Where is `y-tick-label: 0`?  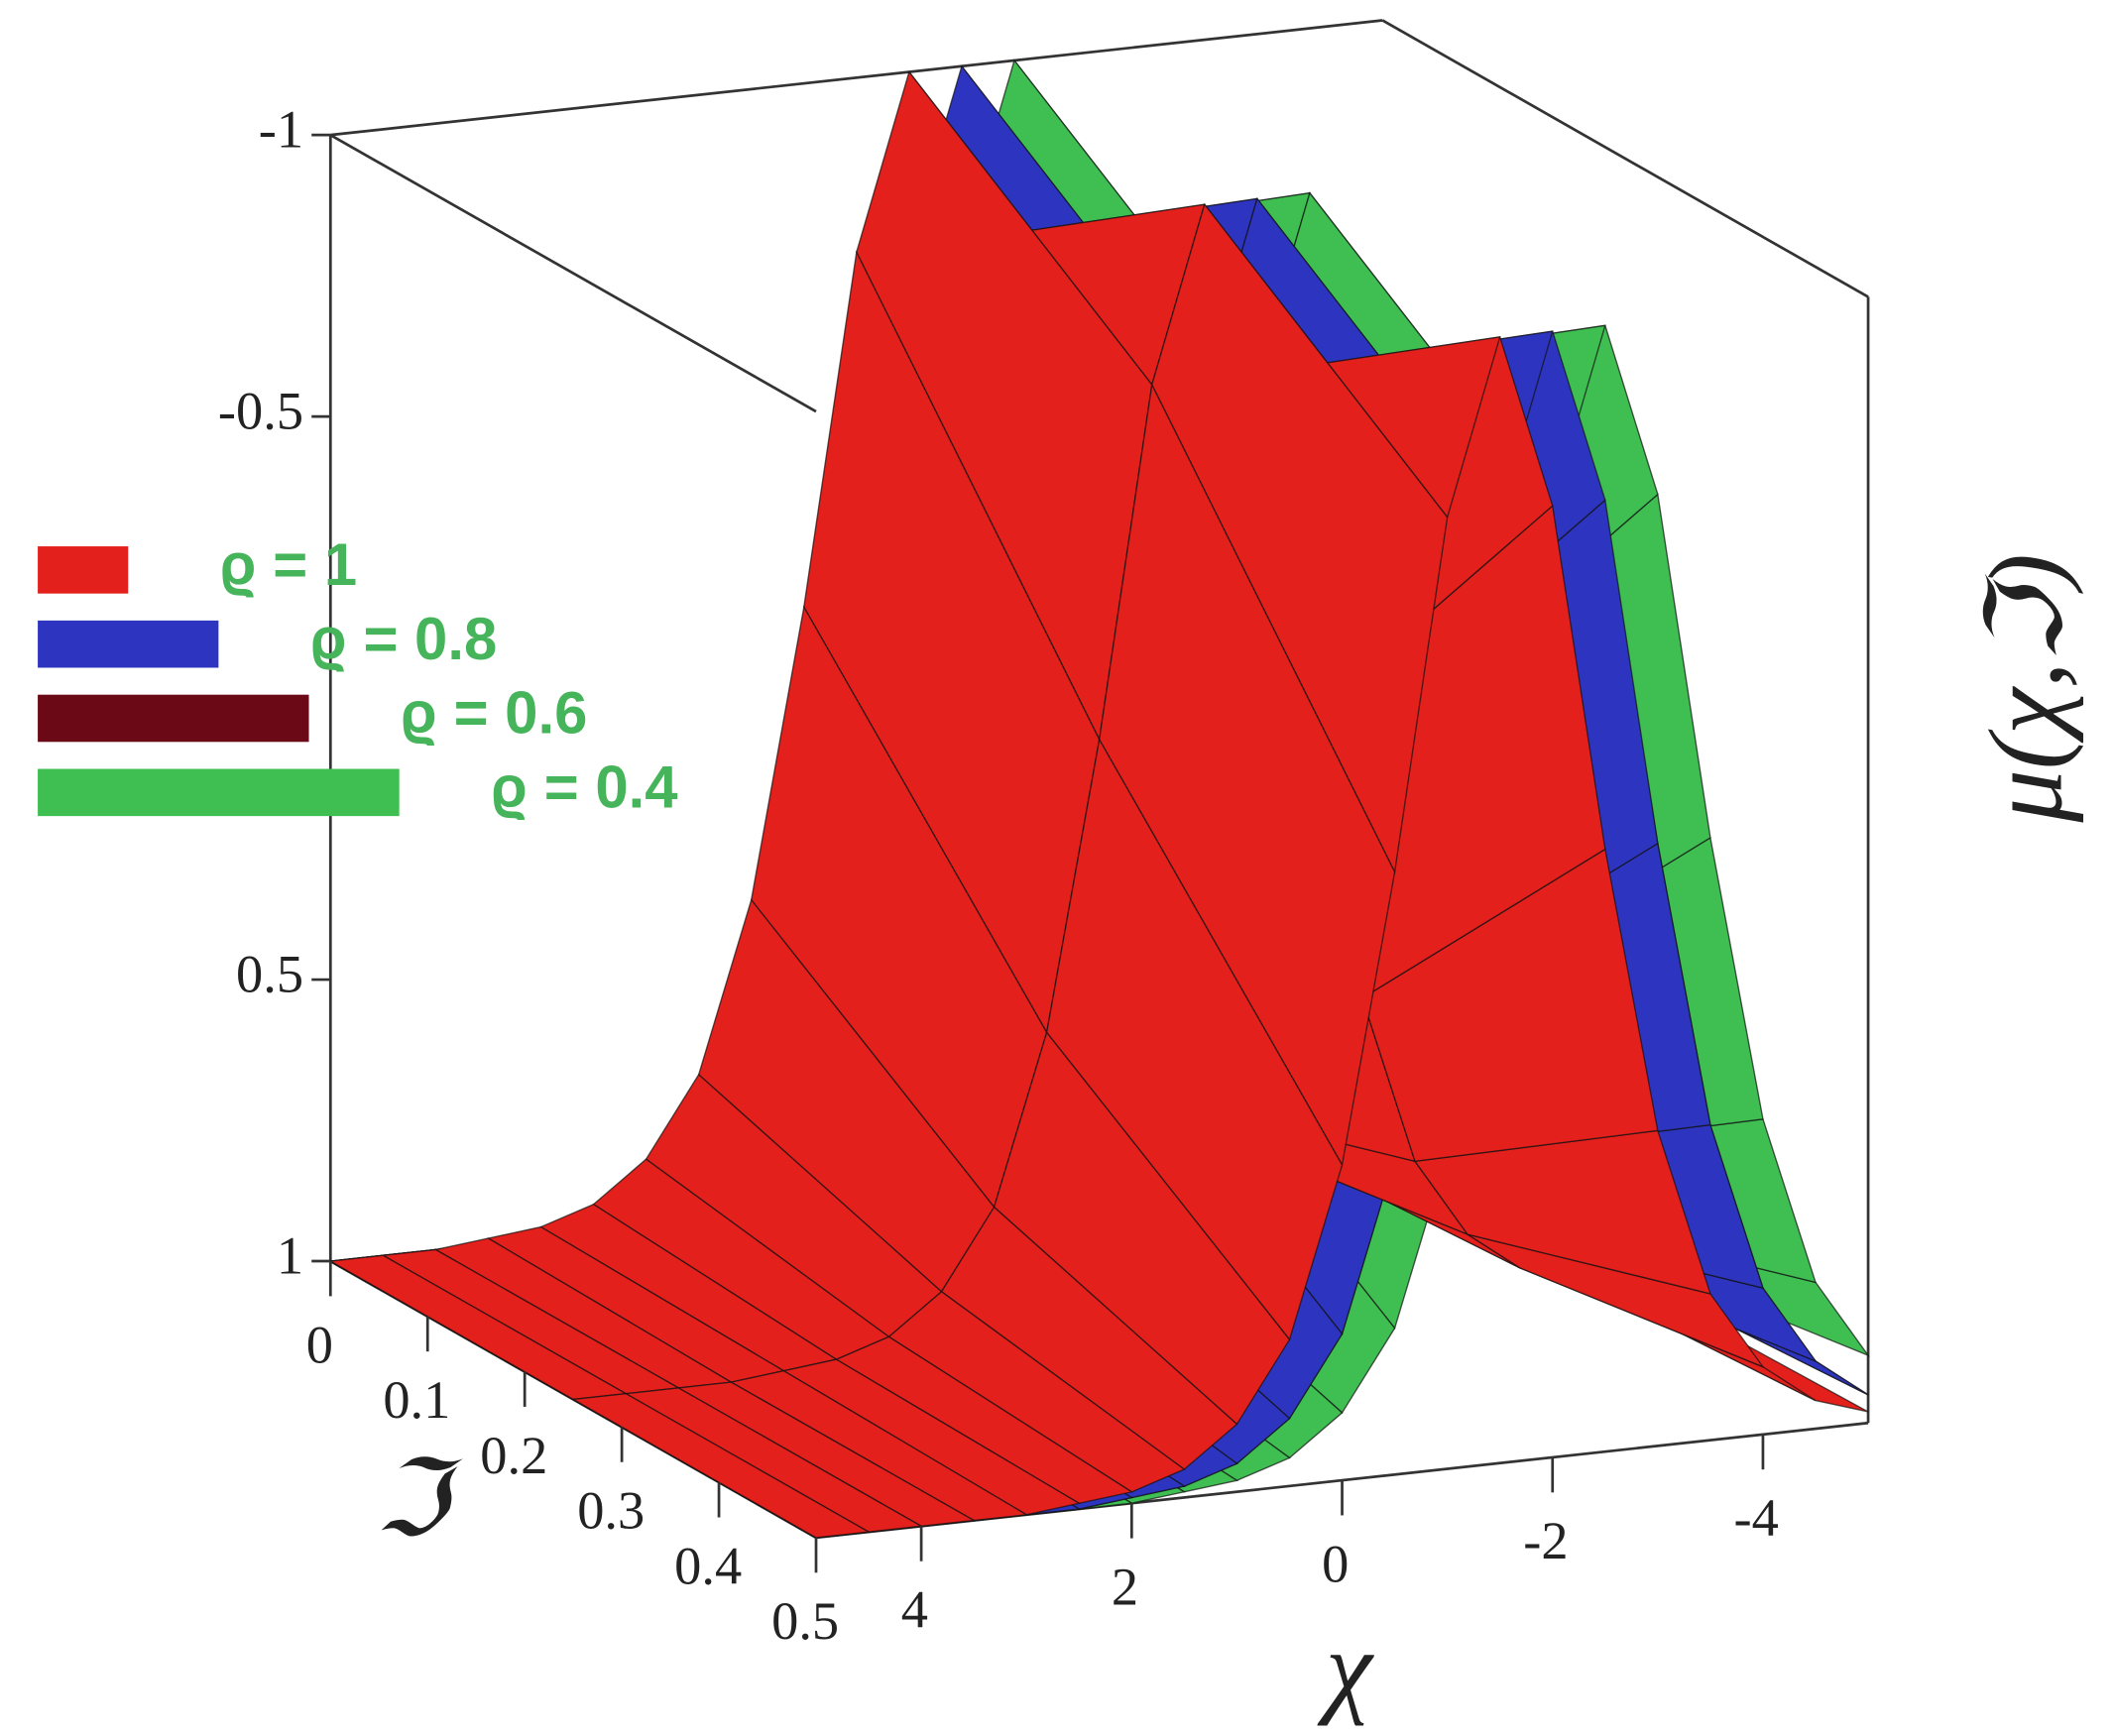 y-tick-label: 0 is located at coordinates (319, 1344).